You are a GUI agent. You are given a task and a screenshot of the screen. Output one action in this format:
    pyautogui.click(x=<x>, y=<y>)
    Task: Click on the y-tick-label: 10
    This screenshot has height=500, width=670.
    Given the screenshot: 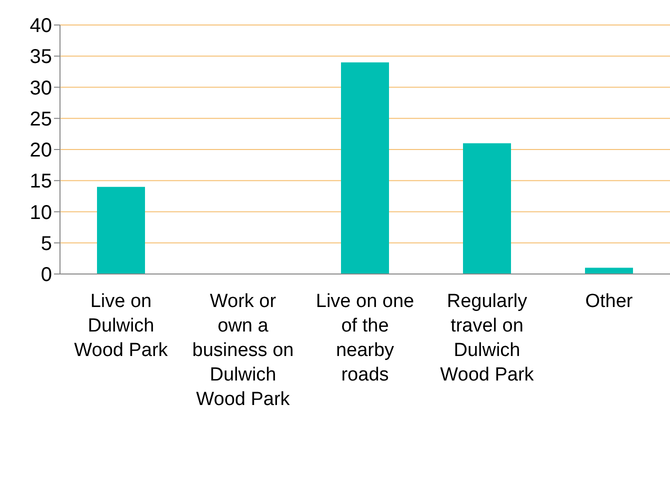 What is the action you would take?
    pyautogui.click(x=41, y=213)
    